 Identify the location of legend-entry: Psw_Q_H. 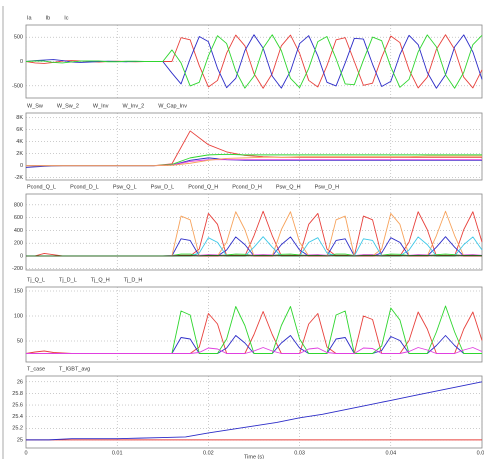
(288, 187).